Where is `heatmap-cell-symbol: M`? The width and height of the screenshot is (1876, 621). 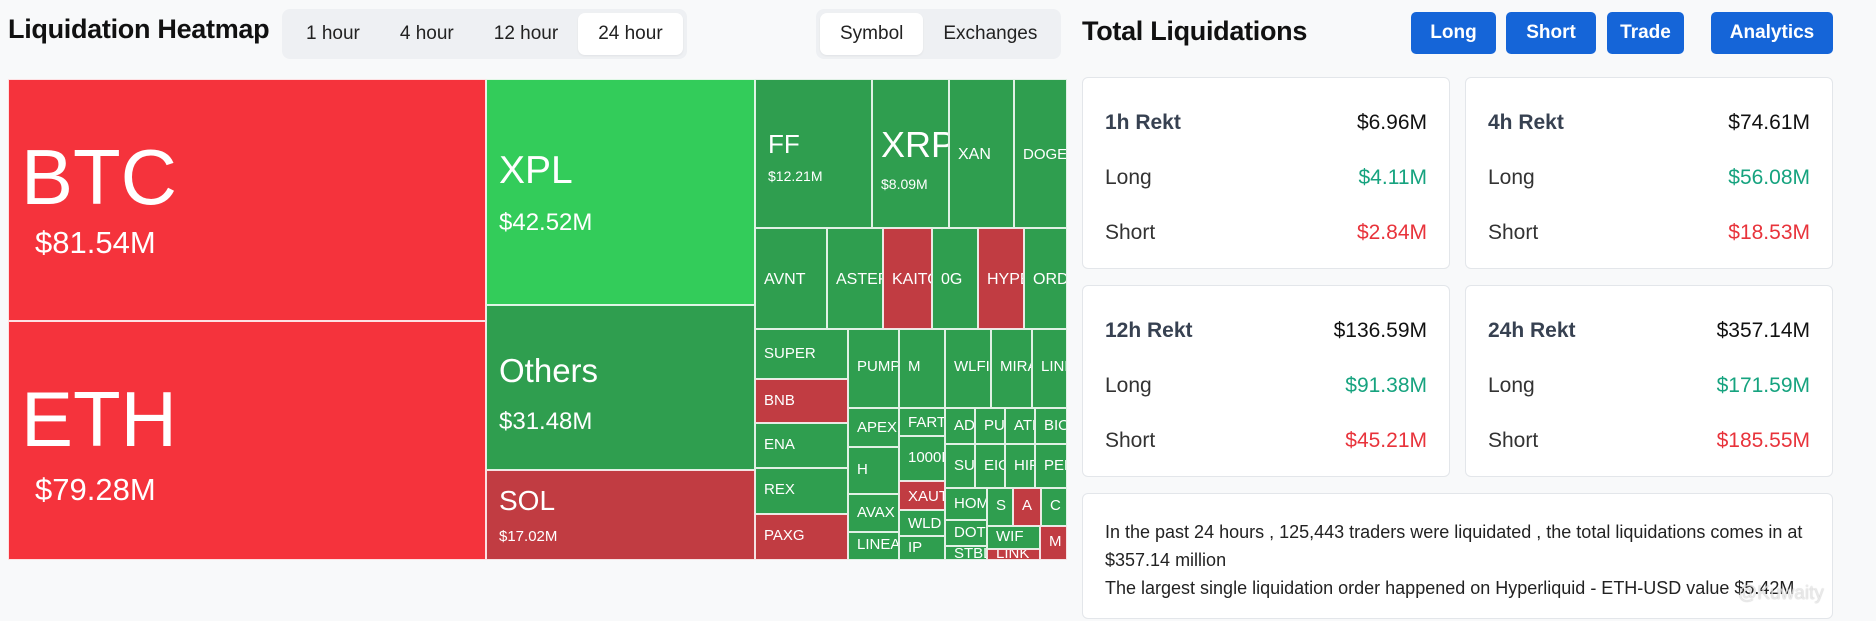 heatmap-cell-symbol: M is located at coordinates (1055, 541).